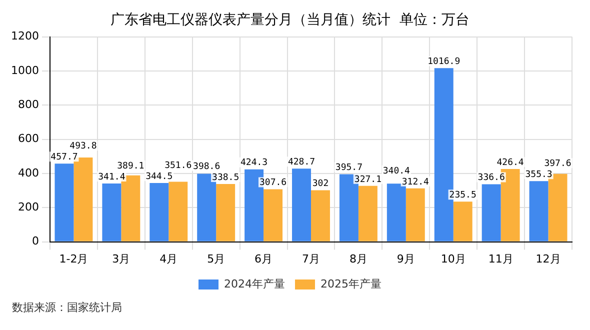  I want to click on data-label: 327.1, so click(368, 179).